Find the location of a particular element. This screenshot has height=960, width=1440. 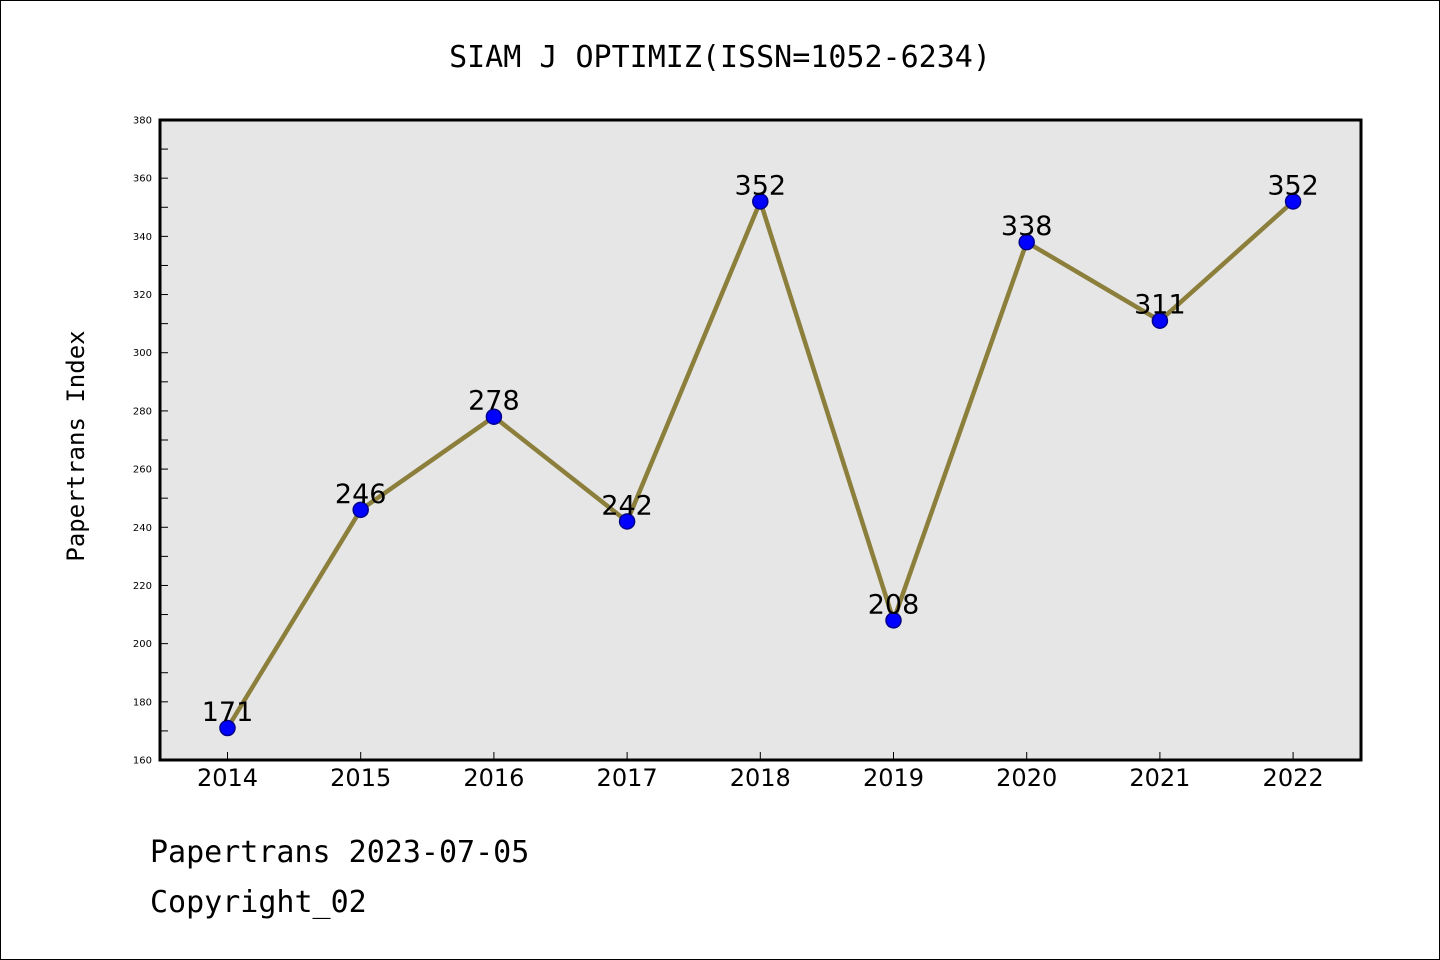

y-tick-label: 200 is located at coordinates (142, 644).